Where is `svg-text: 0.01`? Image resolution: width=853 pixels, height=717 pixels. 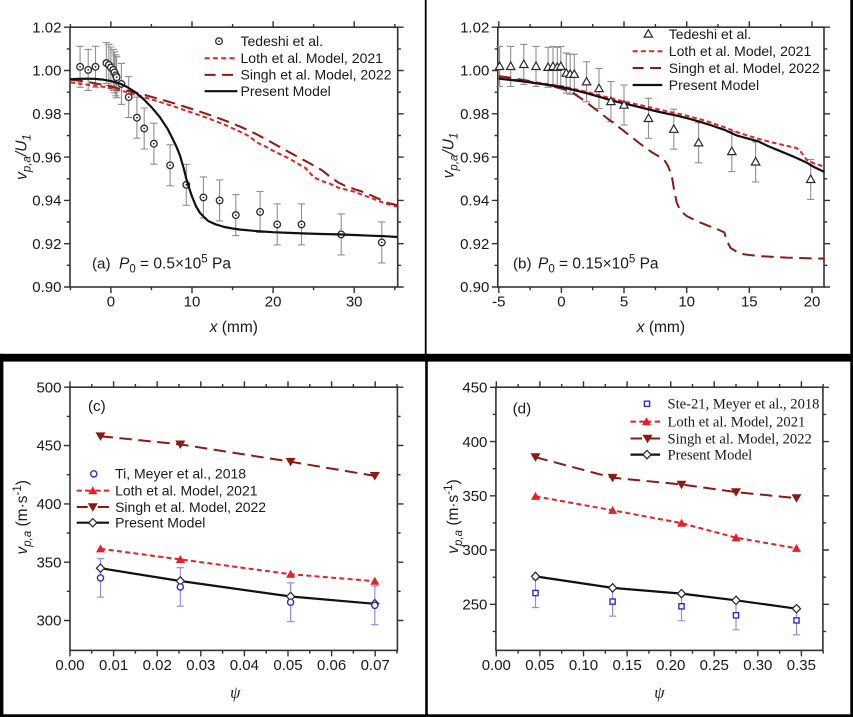
svg-text: 0.01 is located at coordinates (113, 665).